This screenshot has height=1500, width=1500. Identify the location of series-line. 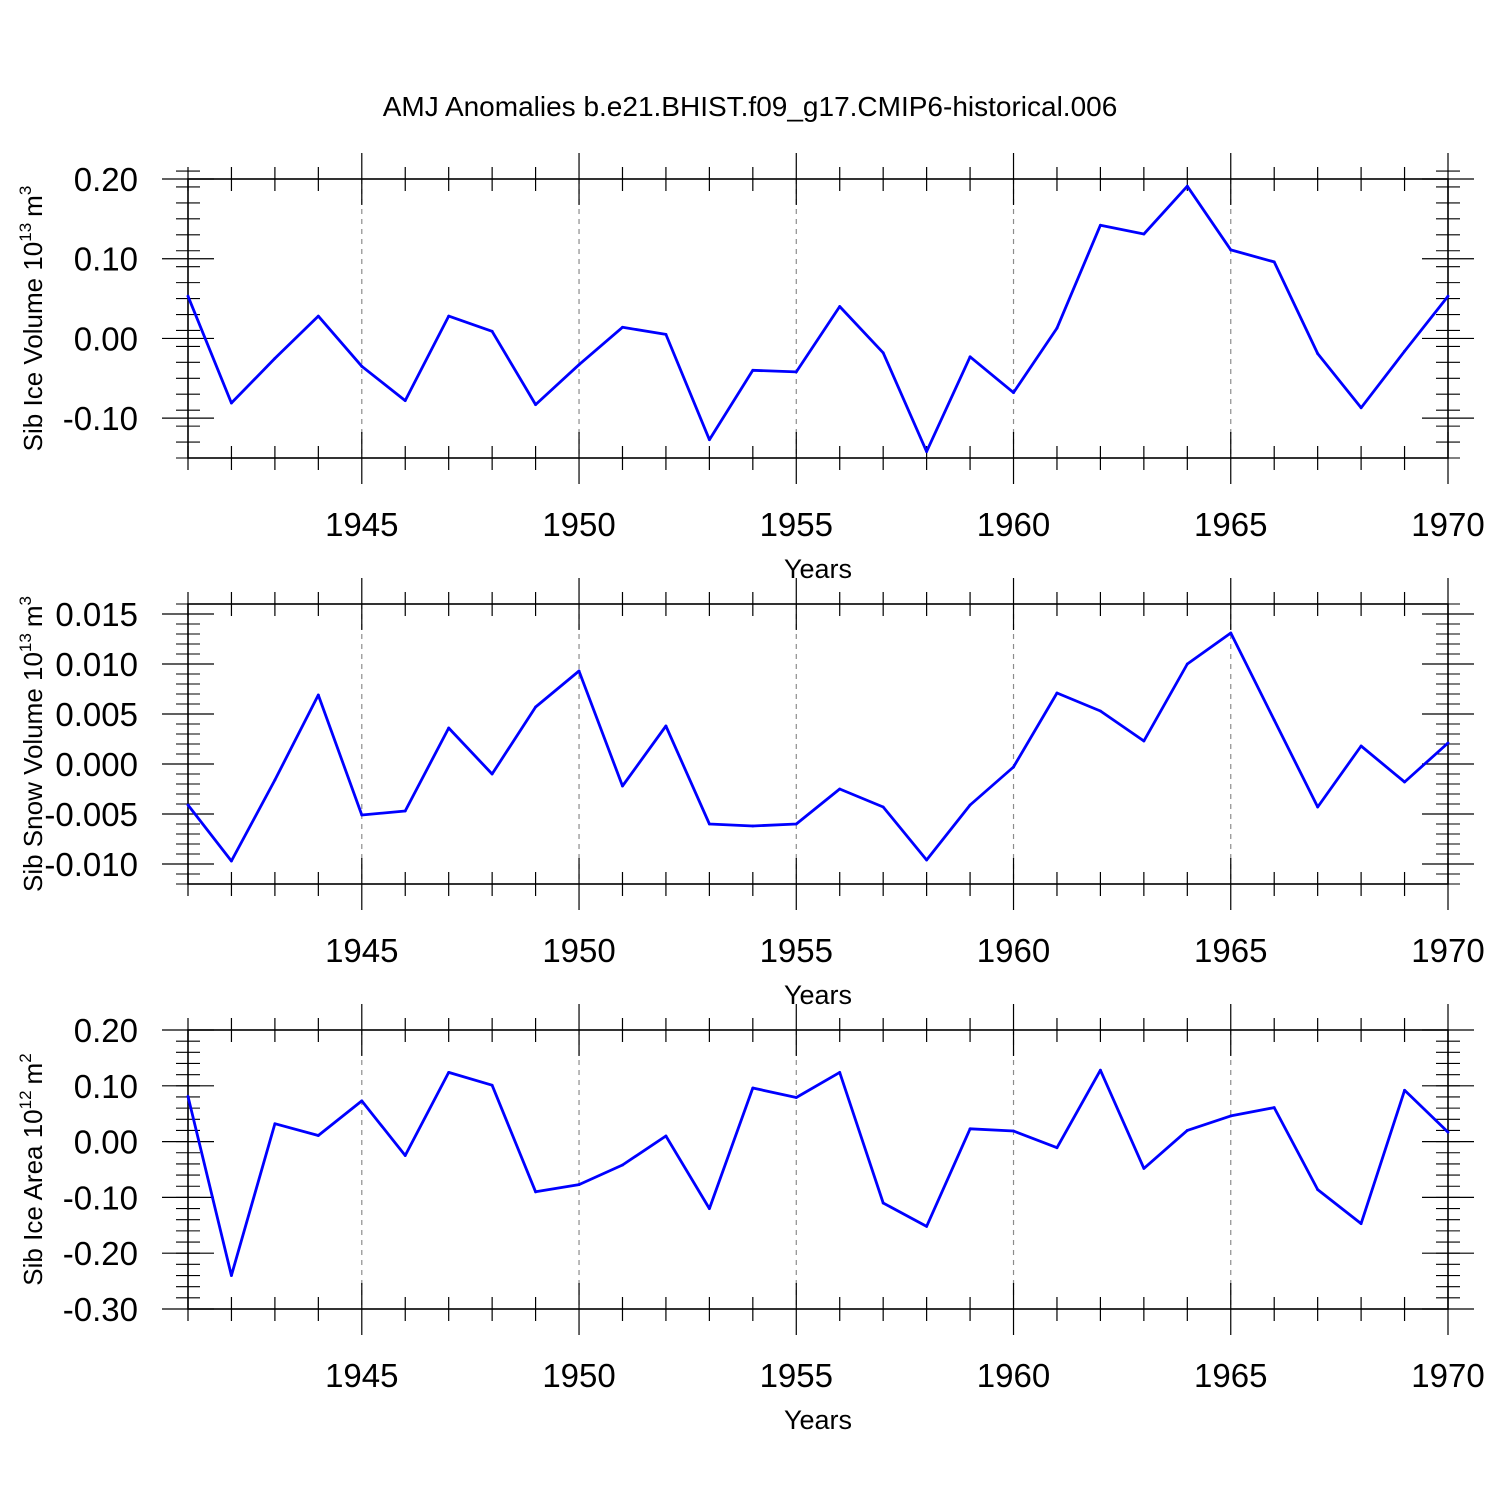
(817, 1172).